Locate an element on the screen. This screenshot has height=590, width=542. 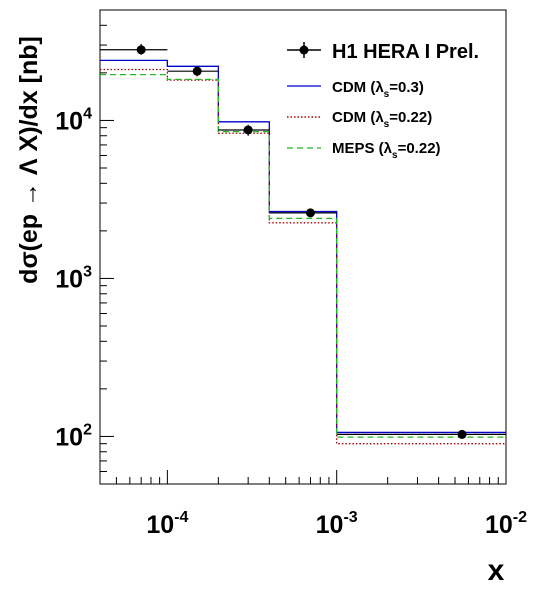
x-tick-label: 10⁻² is located at coordinates (506, 524).